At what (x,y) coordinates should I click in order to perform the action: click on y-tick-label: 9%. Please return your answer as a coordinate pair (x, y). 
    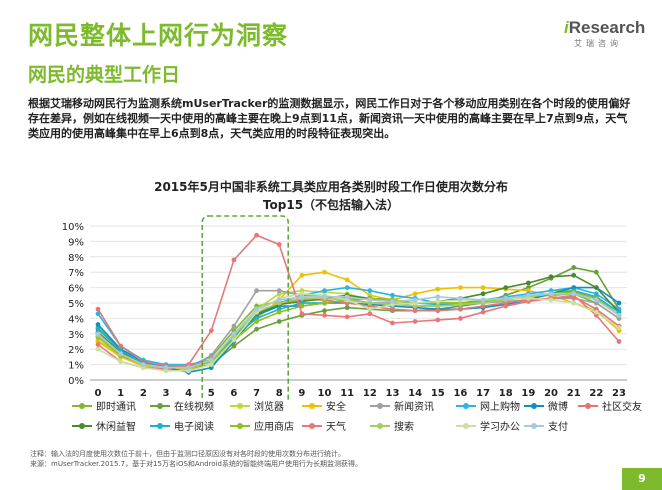
    Looking at the image, I should click on (76, 242).